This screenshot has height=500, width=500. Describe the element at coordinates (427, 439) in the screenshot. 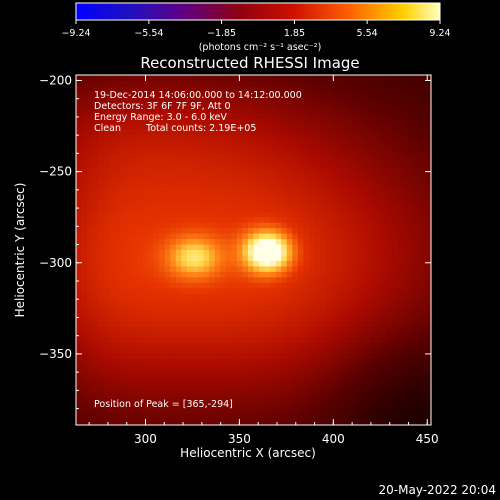

I see `x-tick-label: 450` at that location.